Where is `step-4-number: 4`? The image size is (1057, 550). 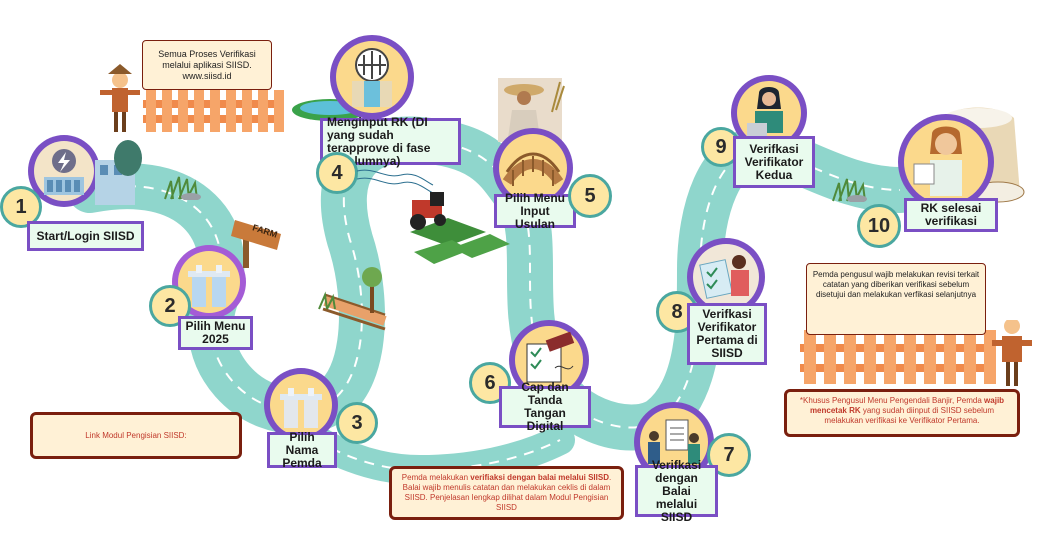
step-4-number: 4 is located at coordinates (337, 173).